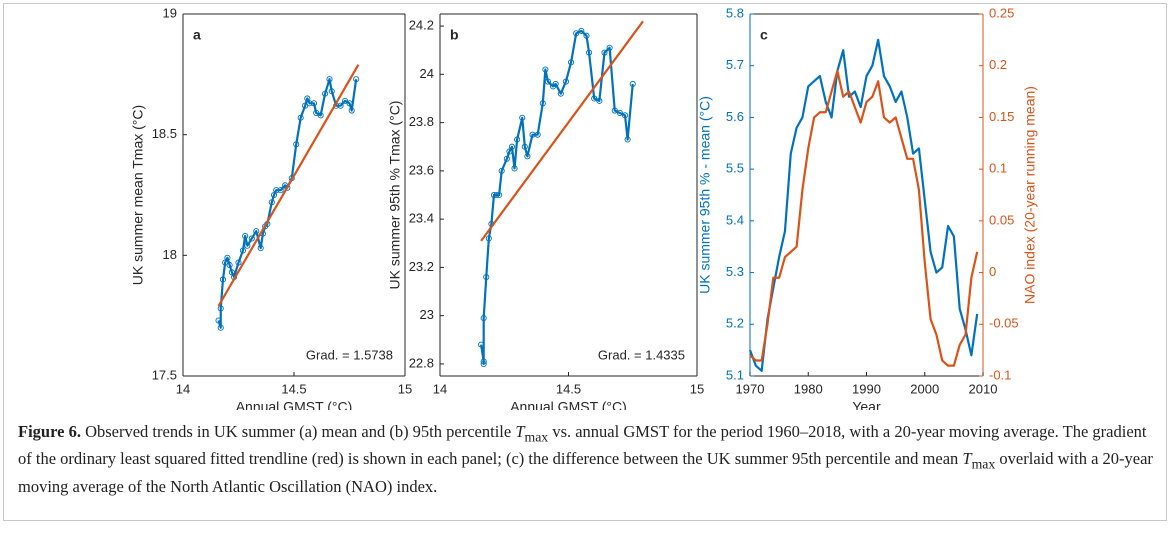  I want to click on annotation: Grad. = 1.4335, so click(641, 354).